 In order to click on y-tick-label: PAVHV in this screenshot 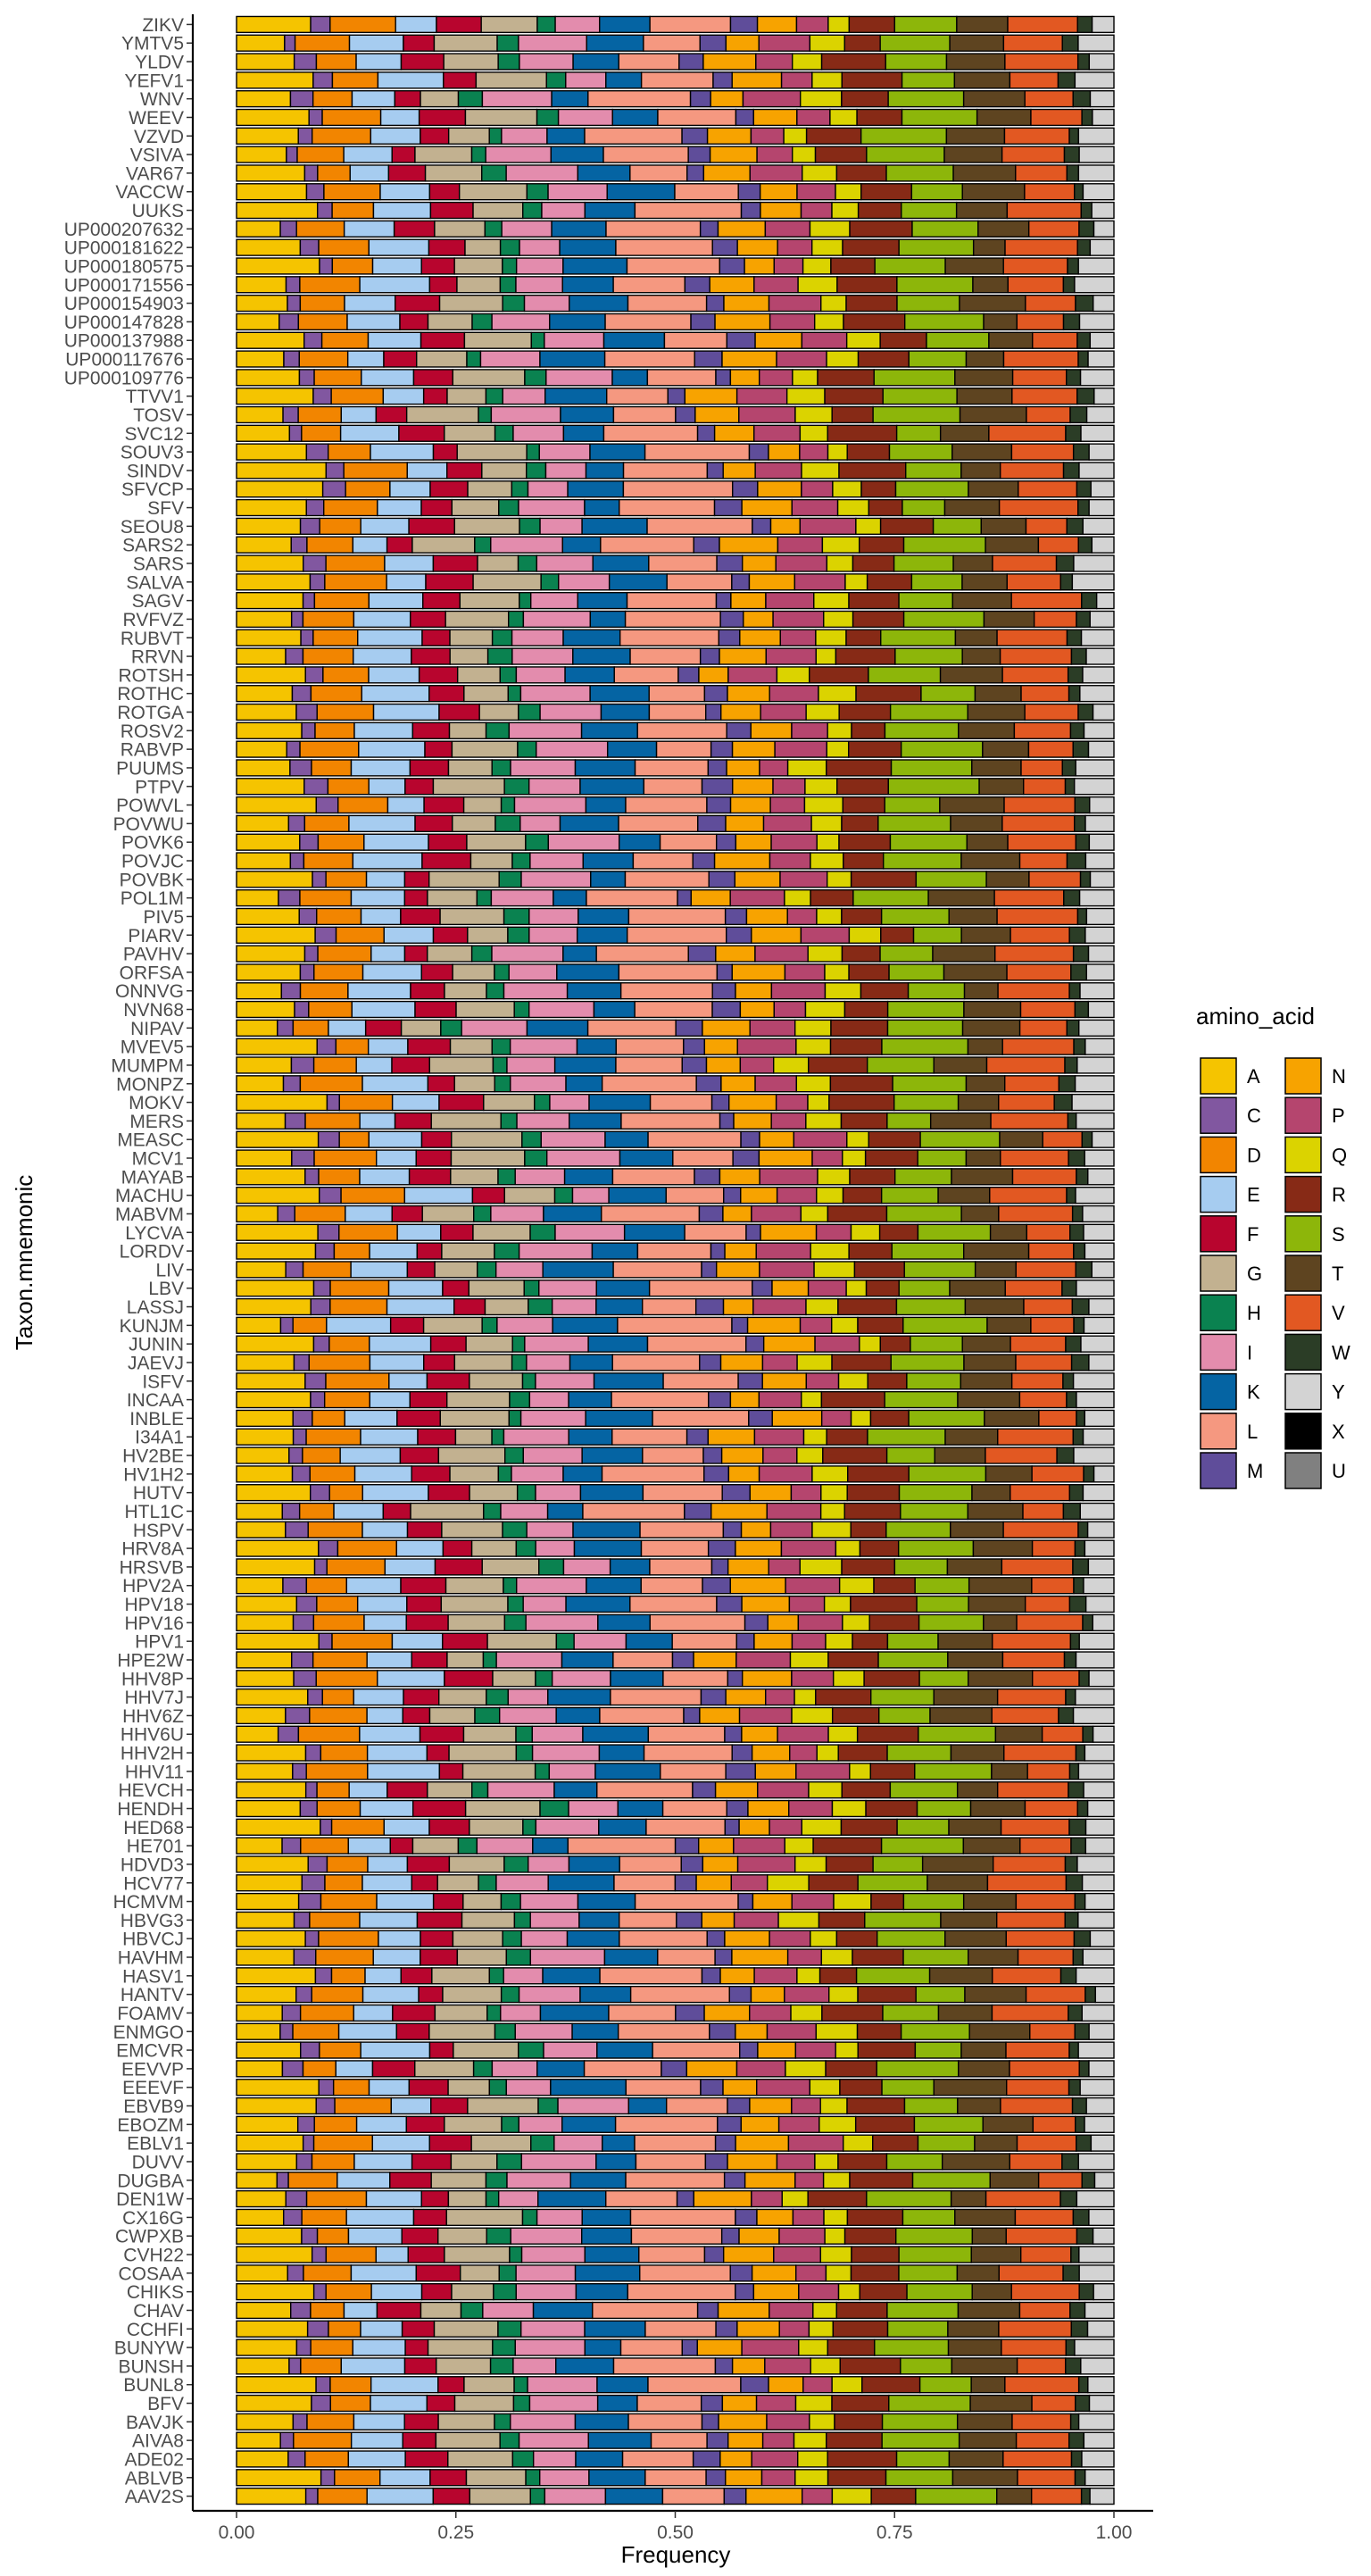, I will do `click(153, 955)`.